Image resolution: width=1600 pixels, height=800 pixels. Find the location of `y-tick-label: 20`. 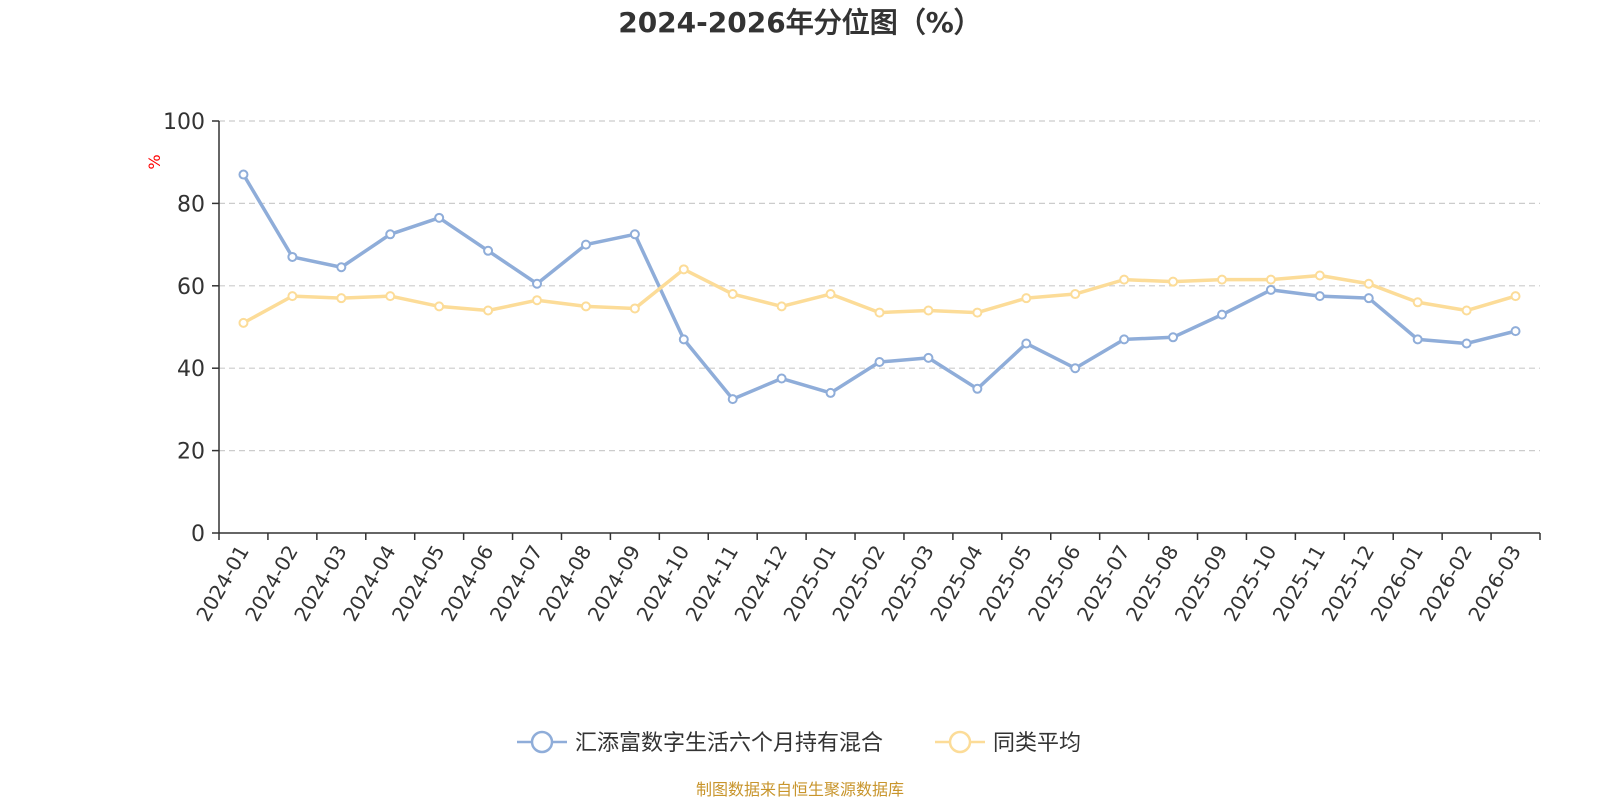

y-tick-label: 20 is located at coordinates (191, 452).